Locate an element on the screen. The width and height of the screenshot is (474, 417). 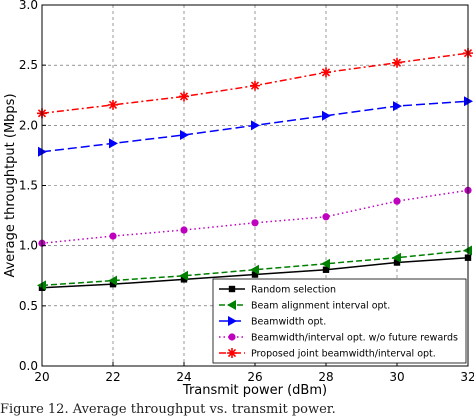
legend-entry: Beam alignment interval opt. is located at coordinates (320, 306).